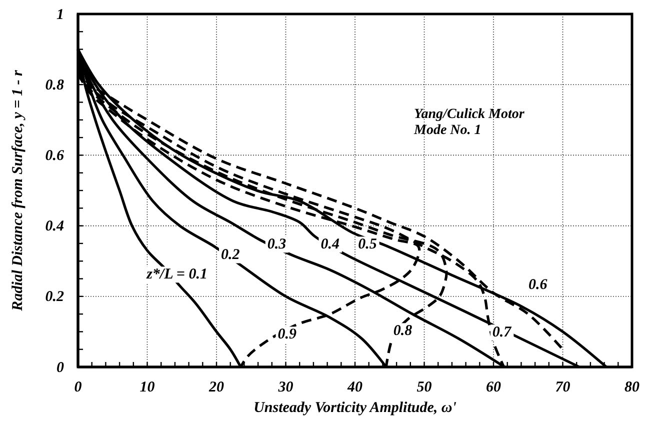 The image size is (655, 426). Describe the element at coordinates (60, 14) in the screenshot. I see `y-tick-label: 1` at that location.